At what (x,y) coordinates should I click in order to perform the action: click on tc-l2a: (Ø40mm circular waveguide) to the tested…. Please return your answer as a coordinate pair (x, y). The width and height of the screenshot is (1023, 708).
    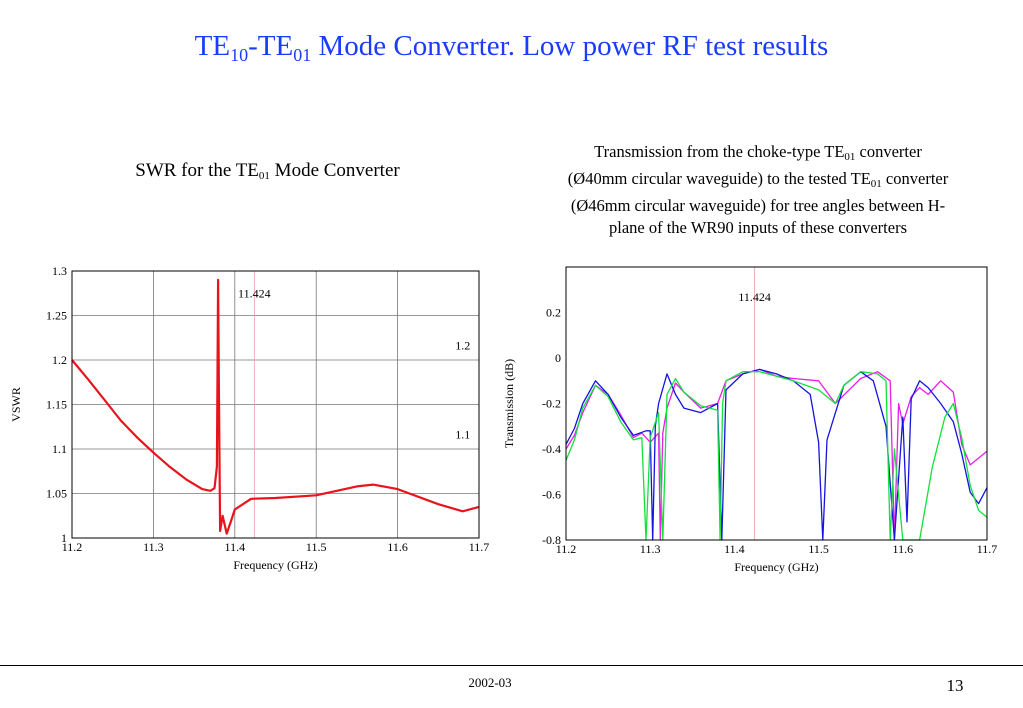
    Looking at the image, I should click on (719, 178).